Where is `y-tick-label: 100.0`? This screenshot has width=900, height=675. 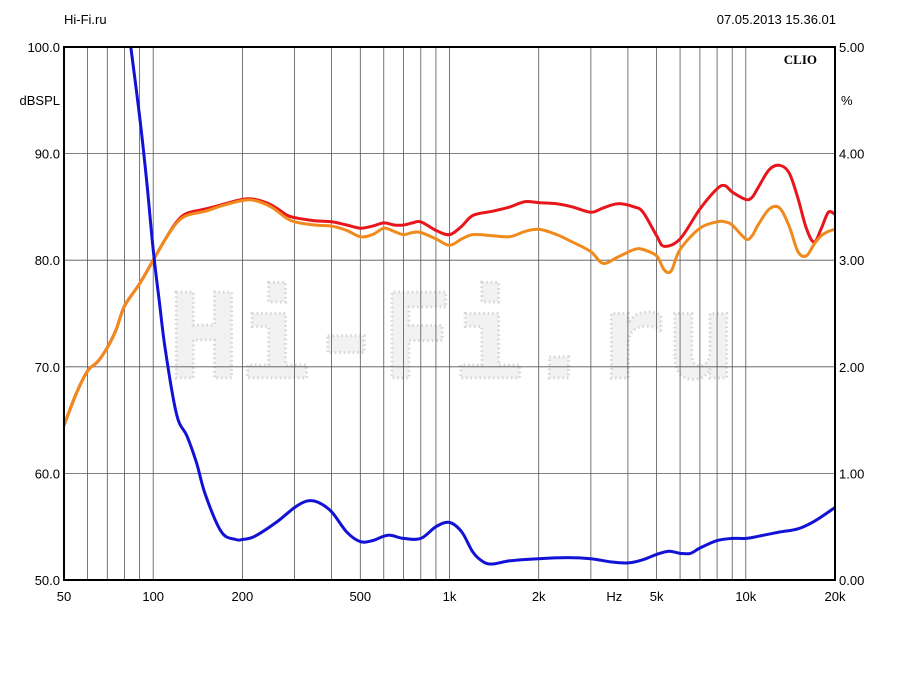
y-tick-label: 100.0 is located at coordinates (43, 47).